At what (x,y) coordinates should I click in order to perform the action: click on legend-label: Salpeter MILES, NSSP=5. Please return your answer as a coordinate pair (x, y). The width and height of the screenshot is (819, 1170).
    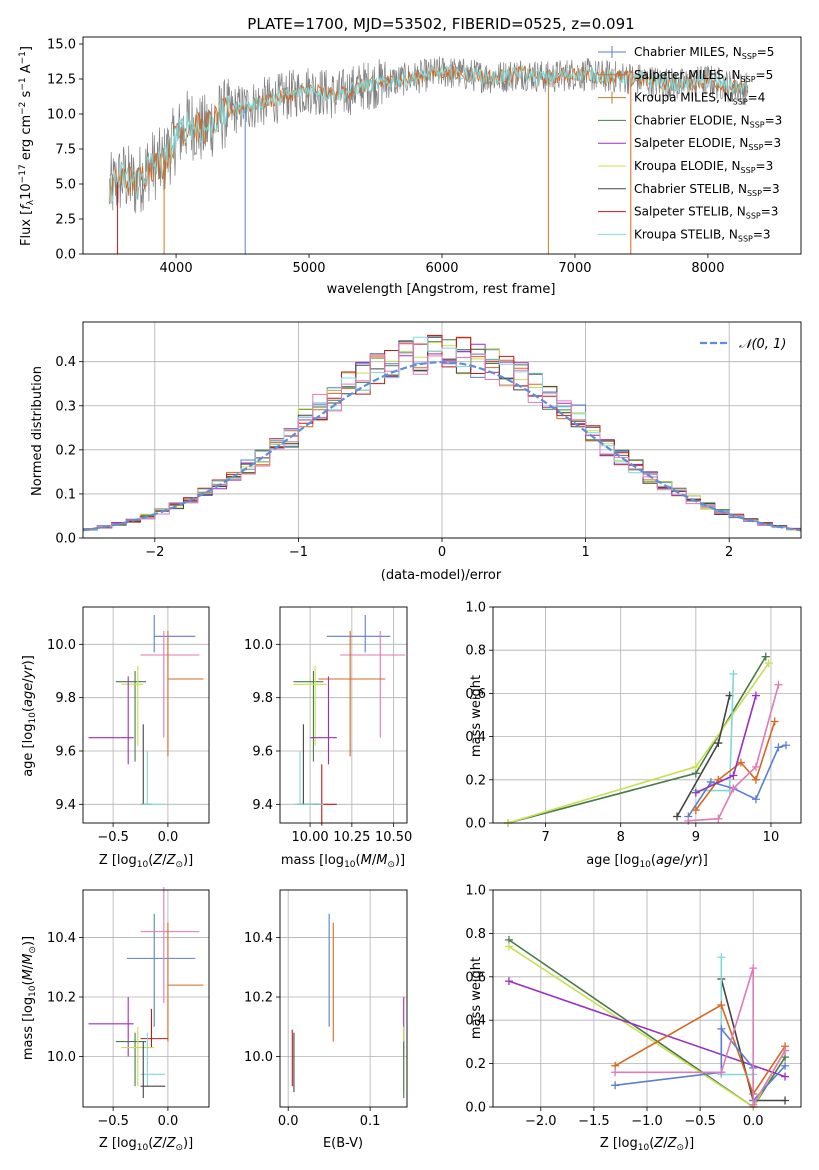
    Looking at the image, I should click on (703, 76).